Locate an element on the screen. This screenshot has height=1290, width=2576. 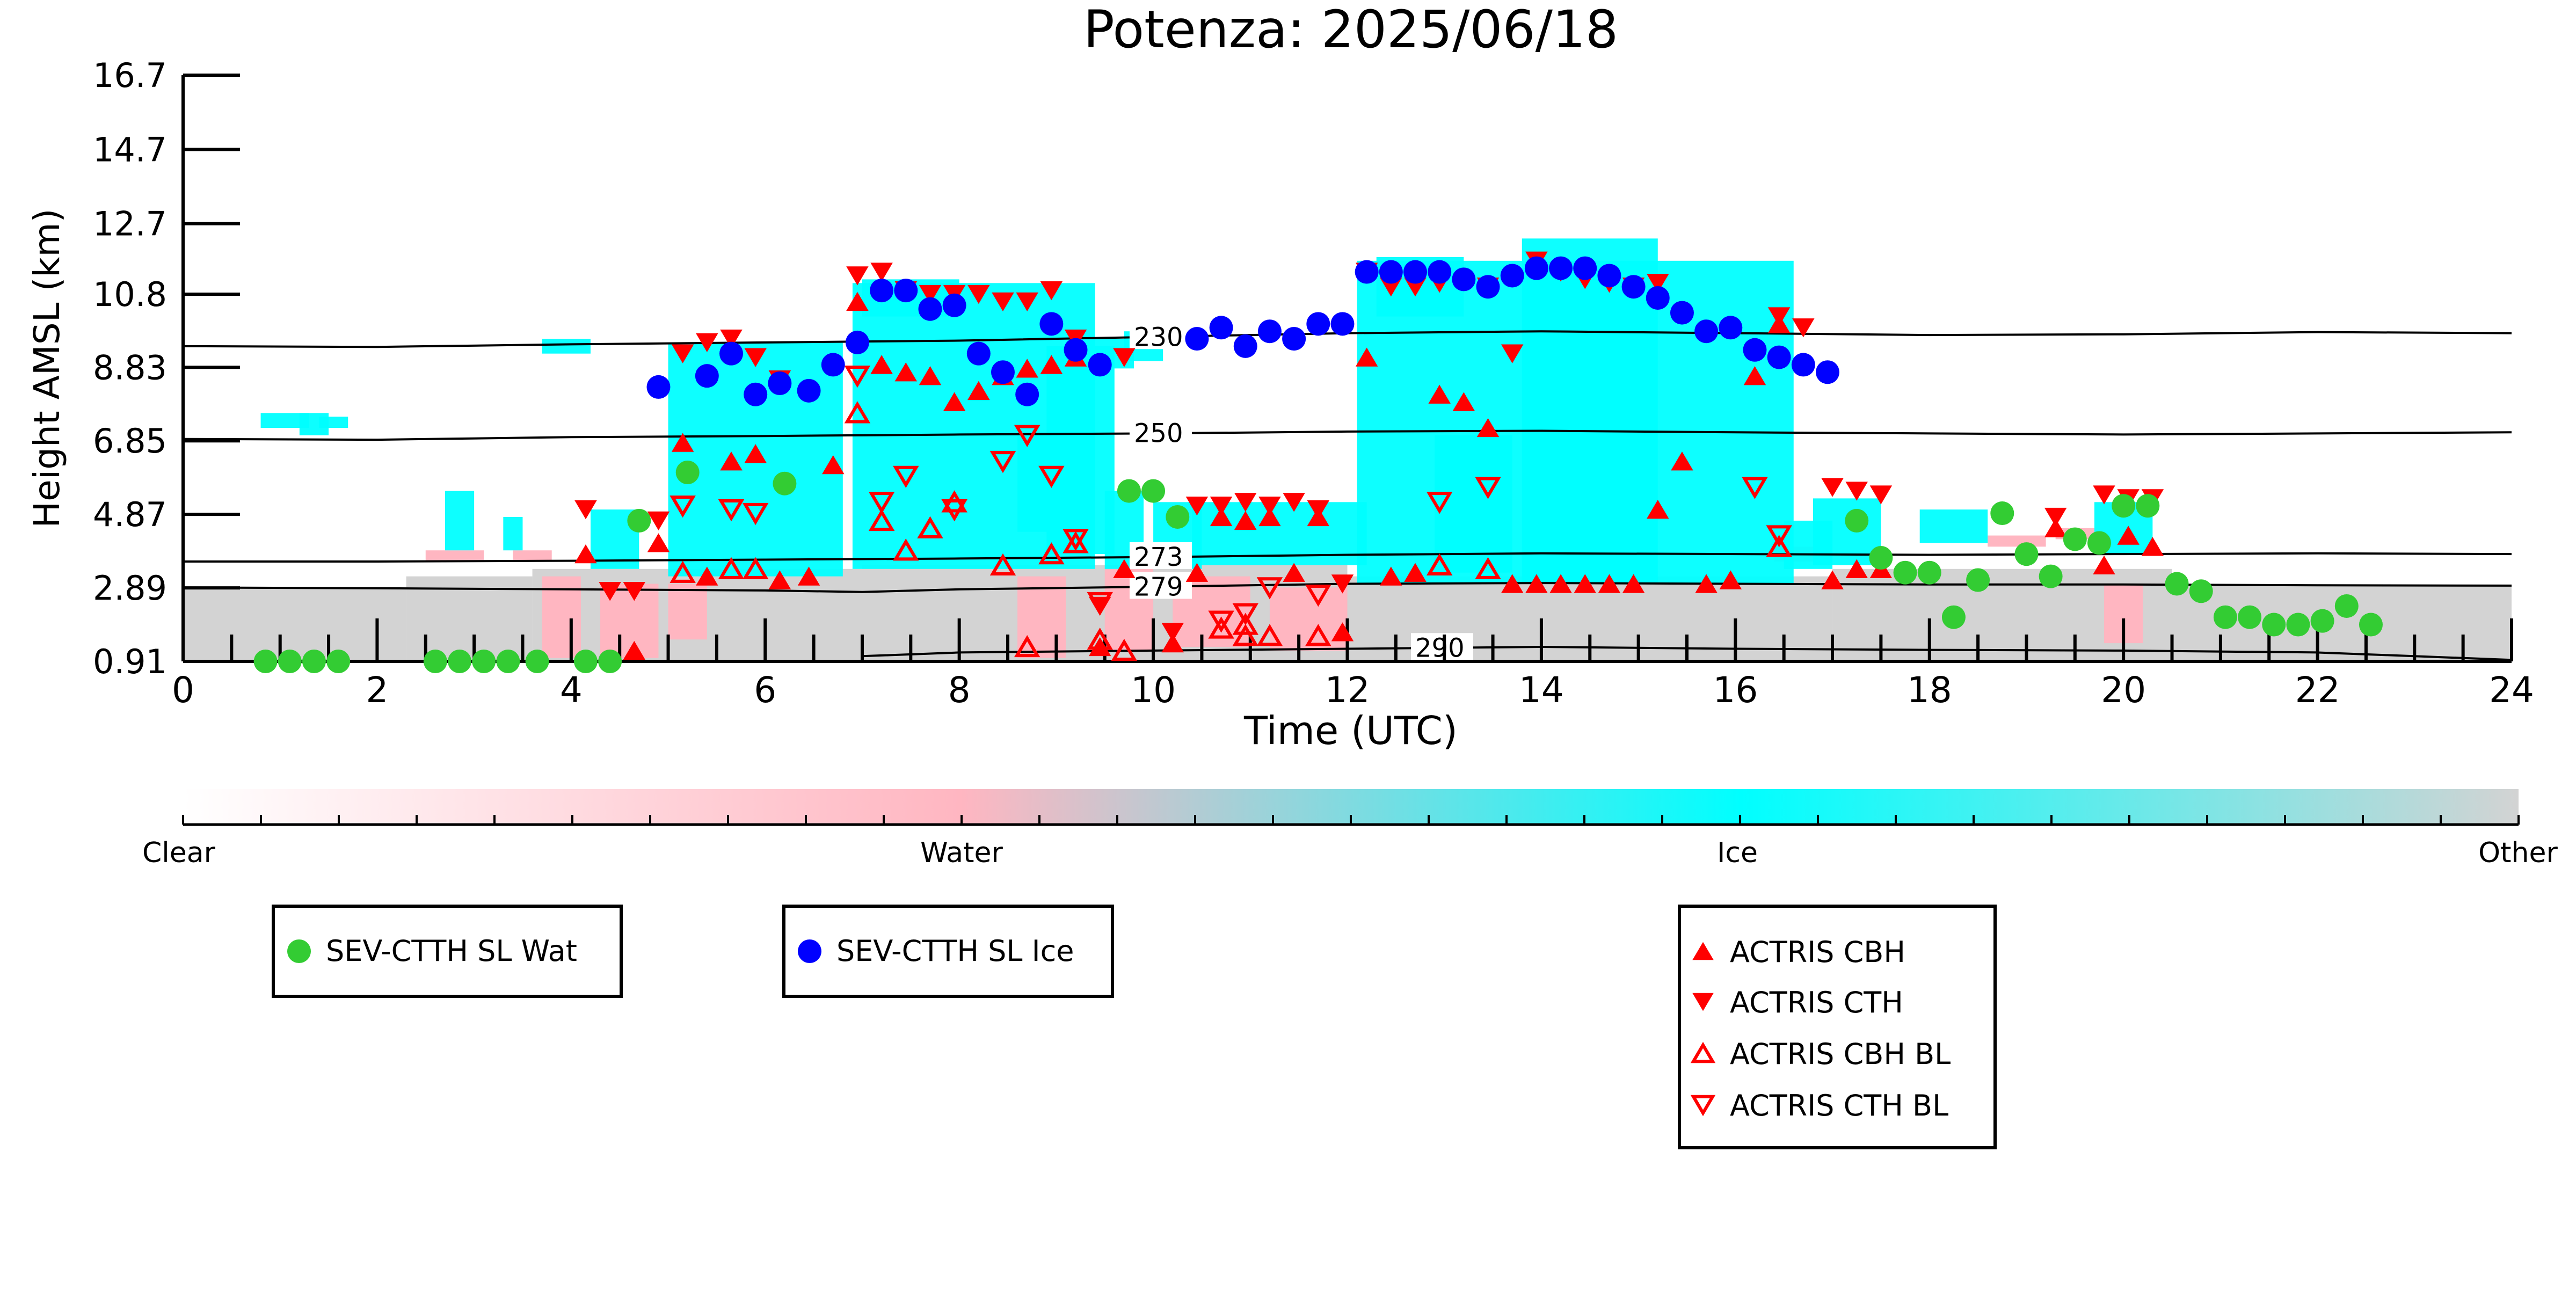
contour-label-230: 230 is located at coordinates (1158, 337).